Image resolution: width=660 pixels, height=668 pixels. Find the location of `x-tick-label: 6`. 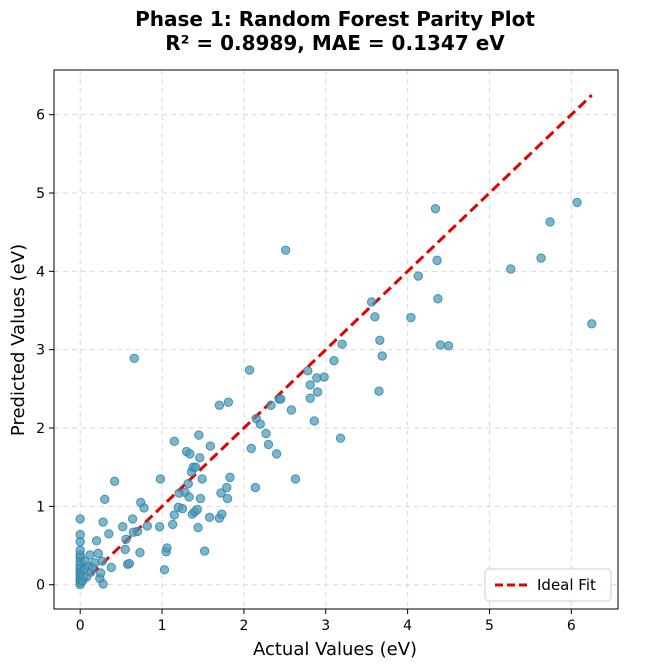

x-tick-label: 6 is located at coordinates (571, 626).